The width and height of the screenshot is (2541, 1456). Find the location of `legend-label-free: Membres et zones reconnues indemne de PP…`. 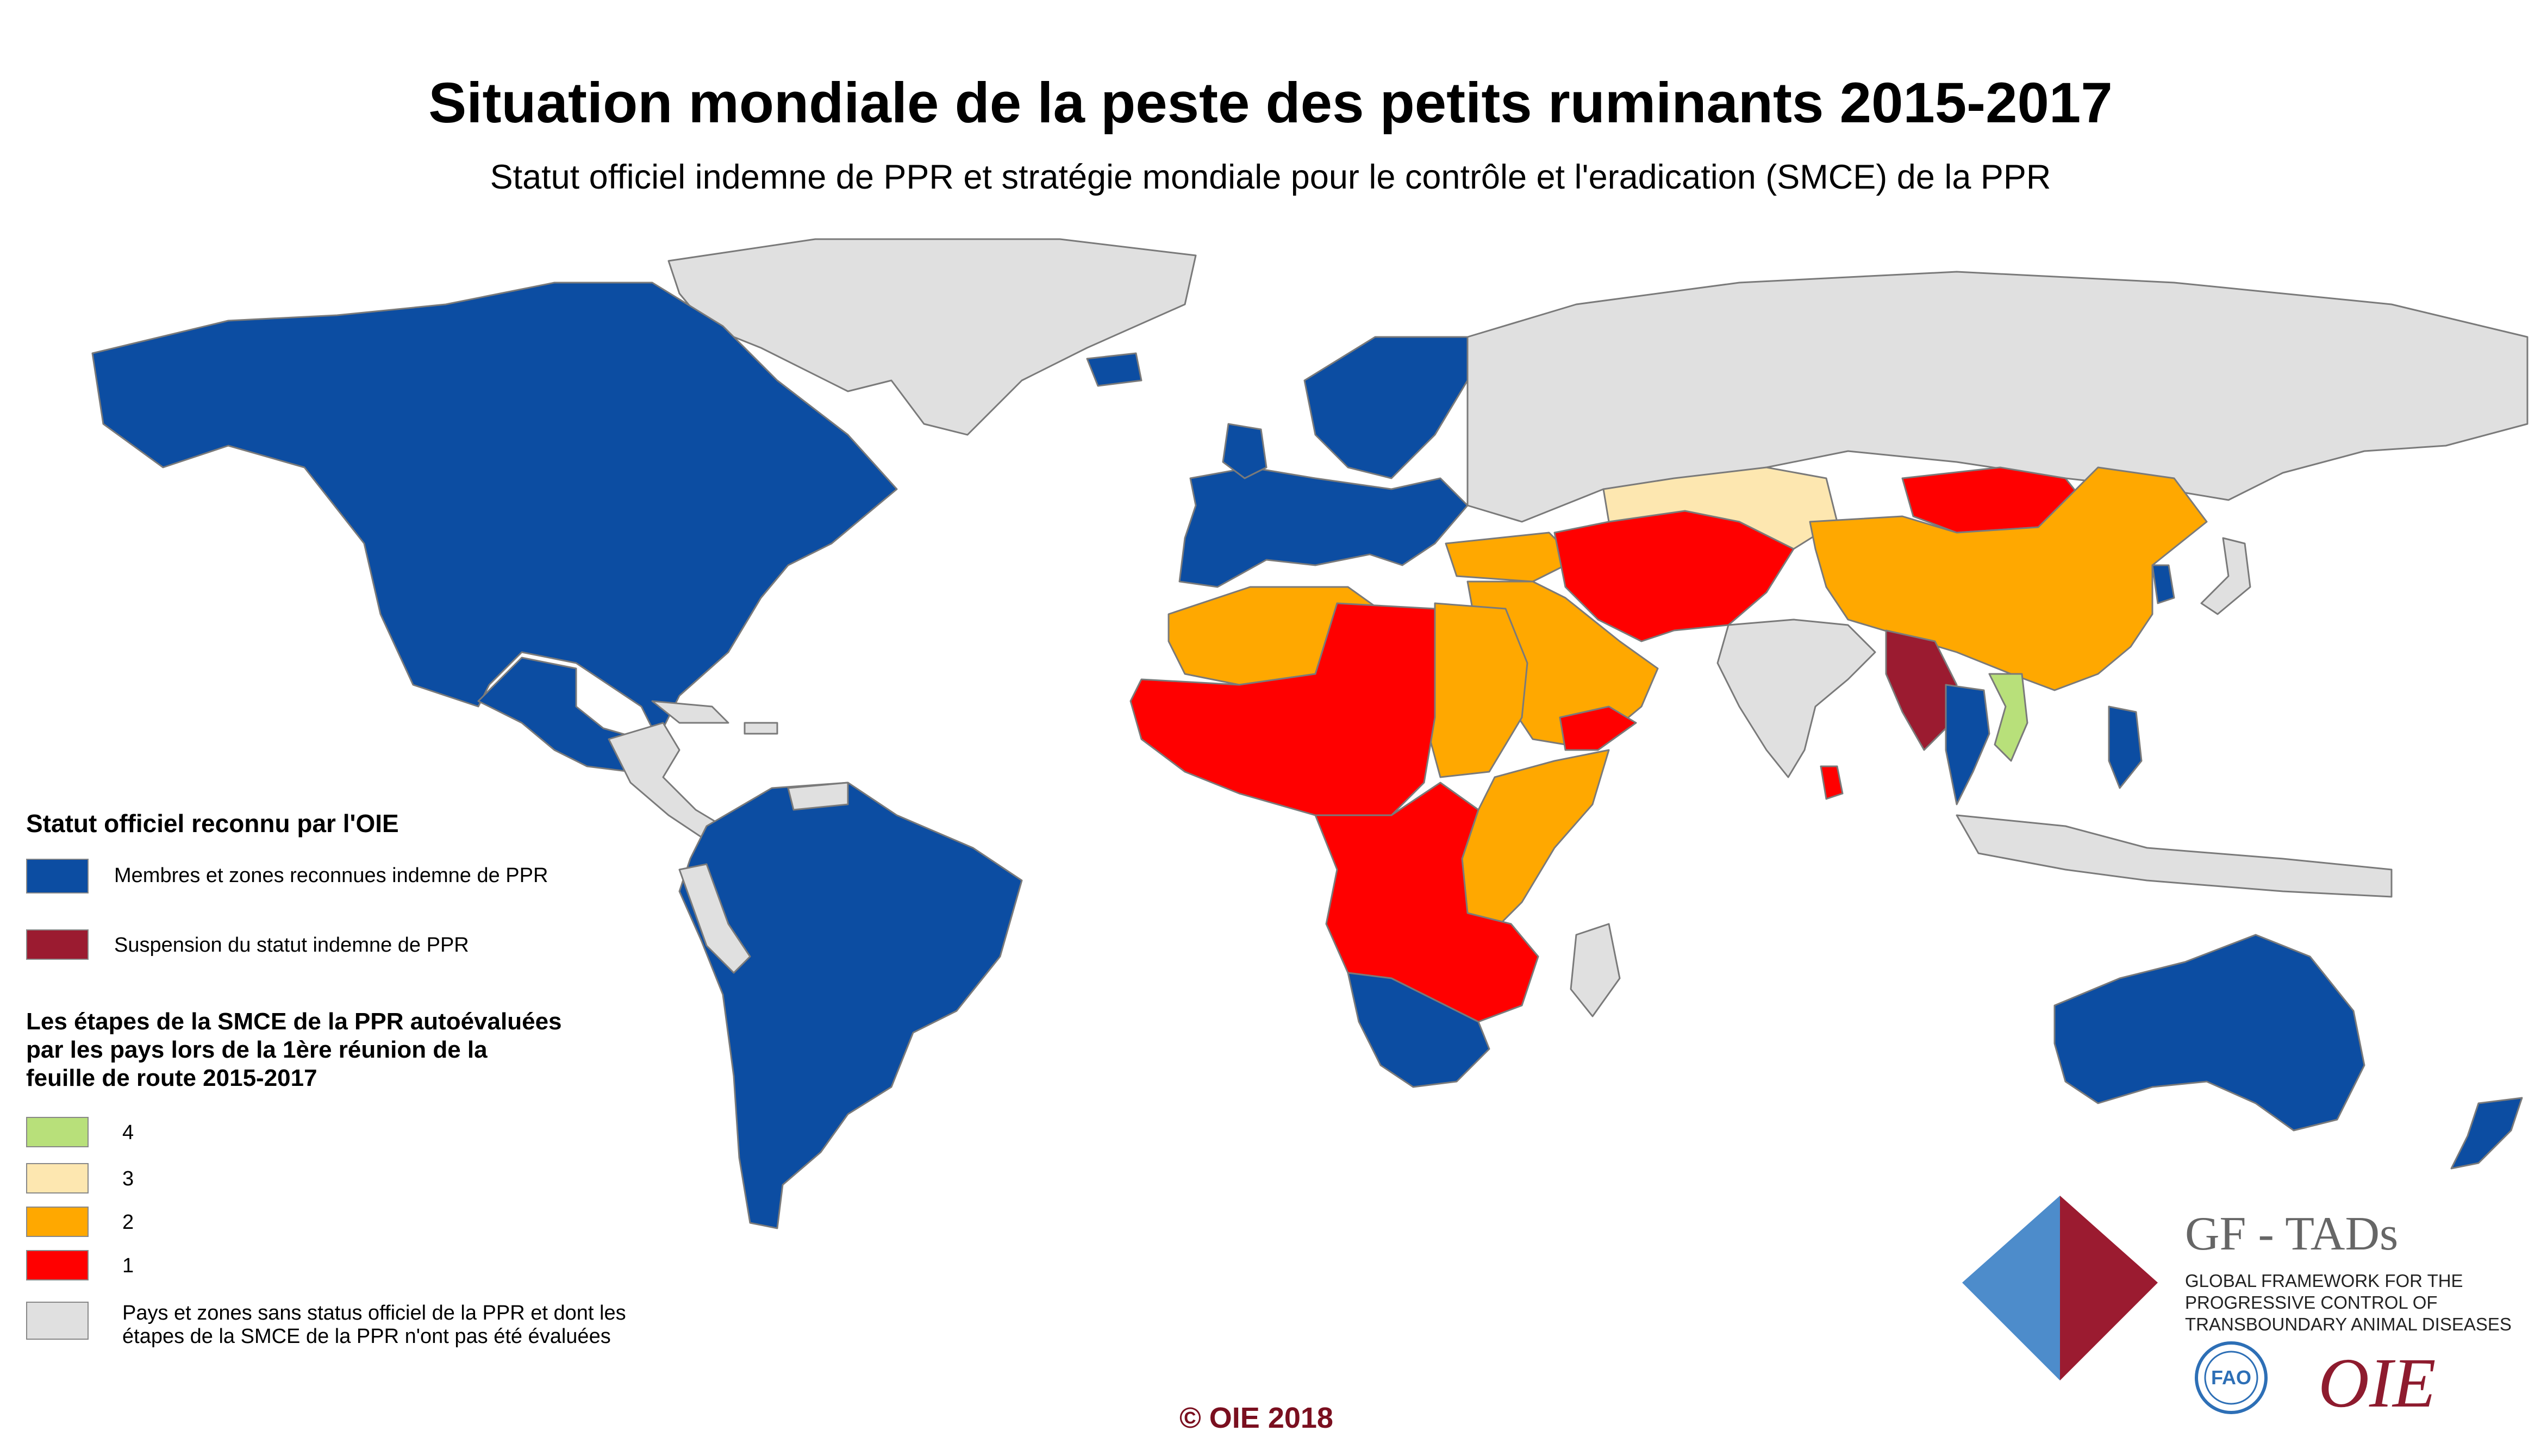

legend-label-free: Membres et zones reconnues indemne de PP… is located at coordinates (331, 875).